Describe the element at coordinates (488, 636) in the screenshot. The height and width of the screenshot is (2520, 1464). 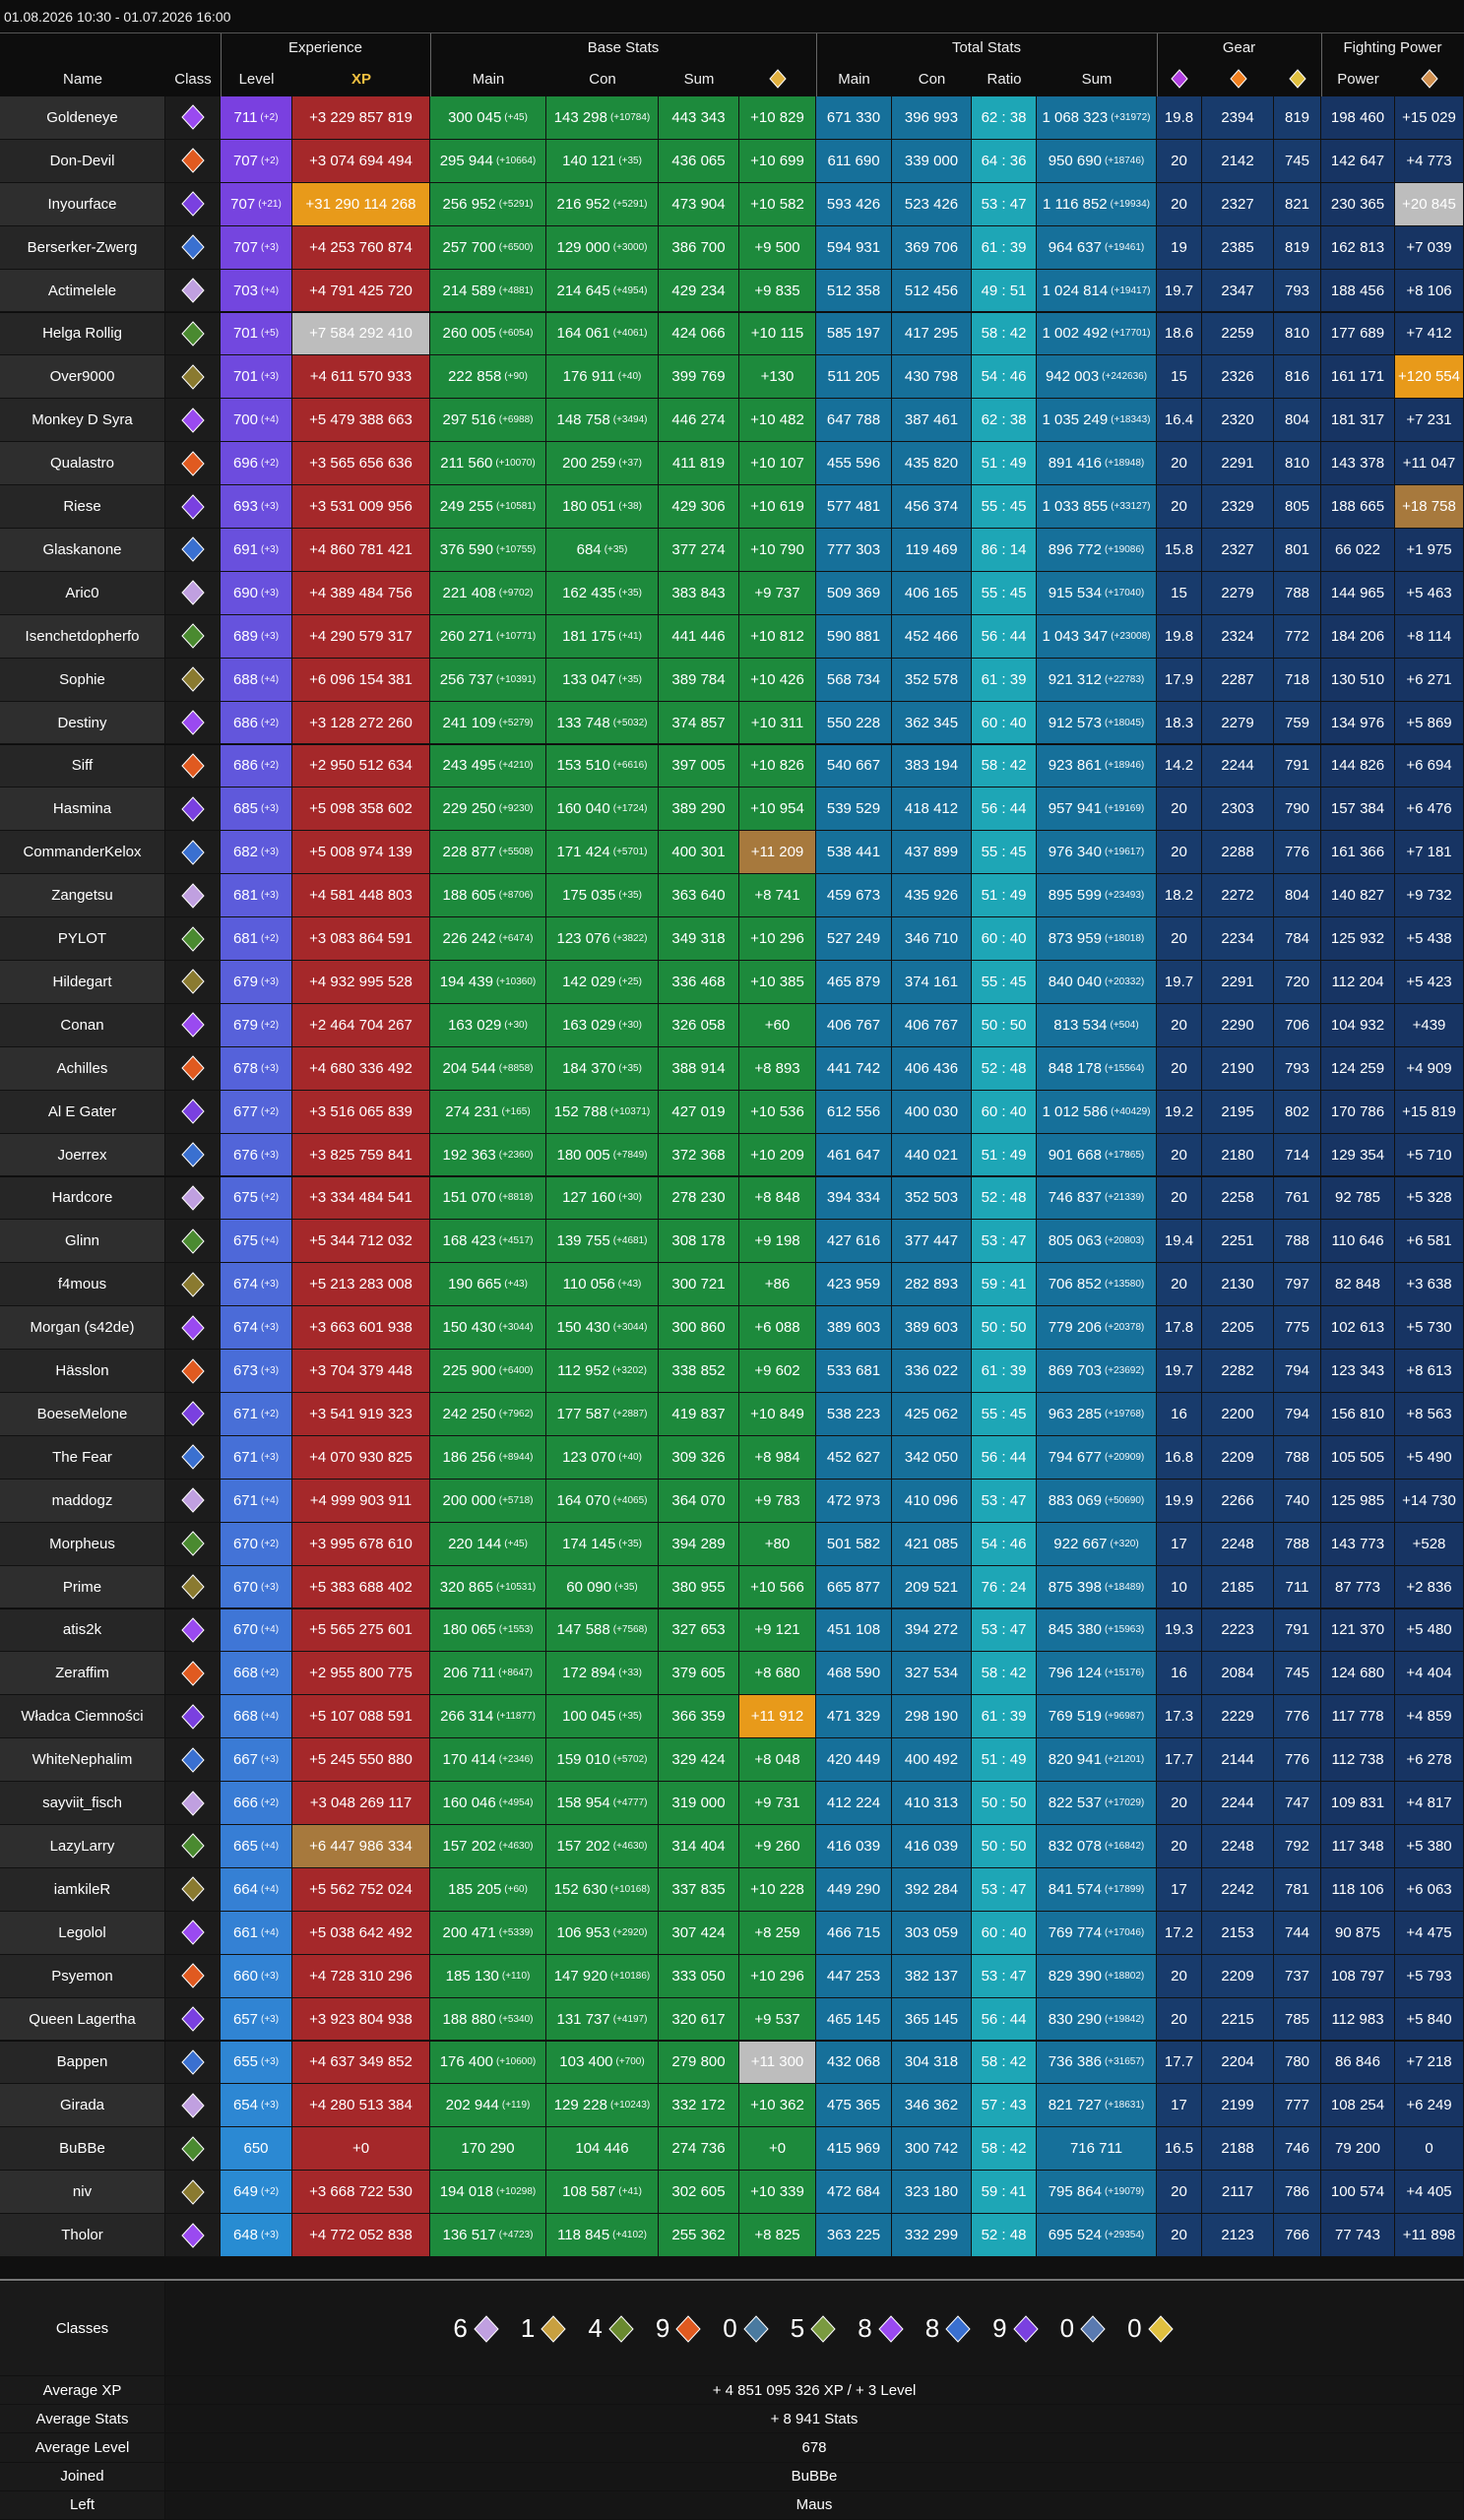
I see `stat-cell: 260 271 (+10771)` at that location.